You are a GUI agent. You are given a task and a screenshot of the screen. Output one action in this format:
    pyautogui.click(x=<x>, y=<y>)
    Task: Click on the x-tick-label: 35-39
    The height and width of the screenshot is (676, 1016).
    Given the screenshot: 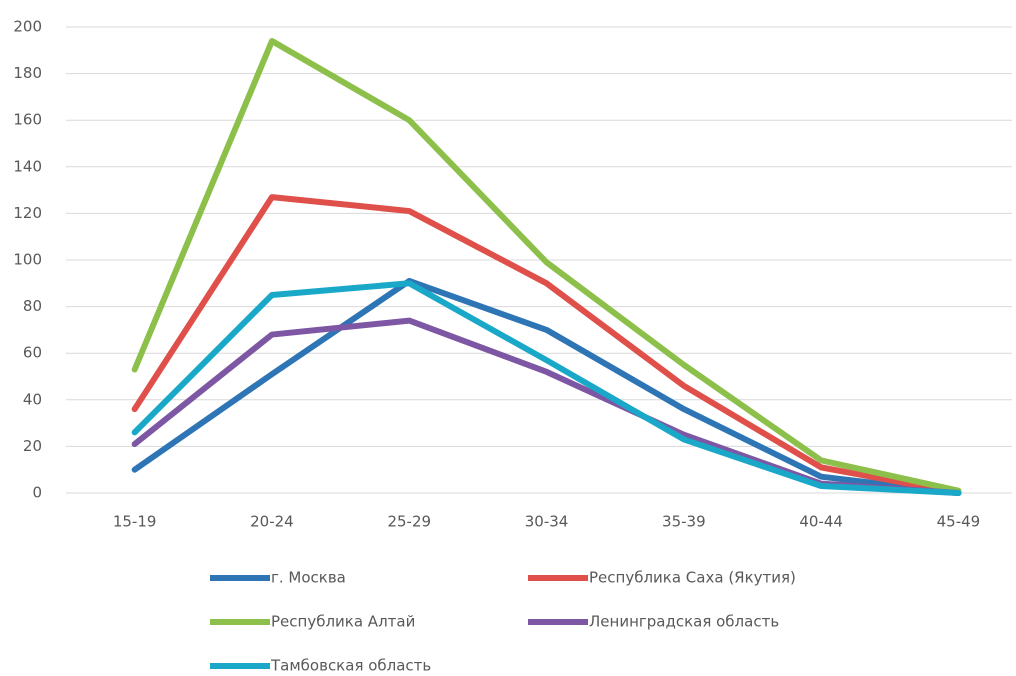 What is the action you would take?
    pyautogui.click(x=684, y=522)
    